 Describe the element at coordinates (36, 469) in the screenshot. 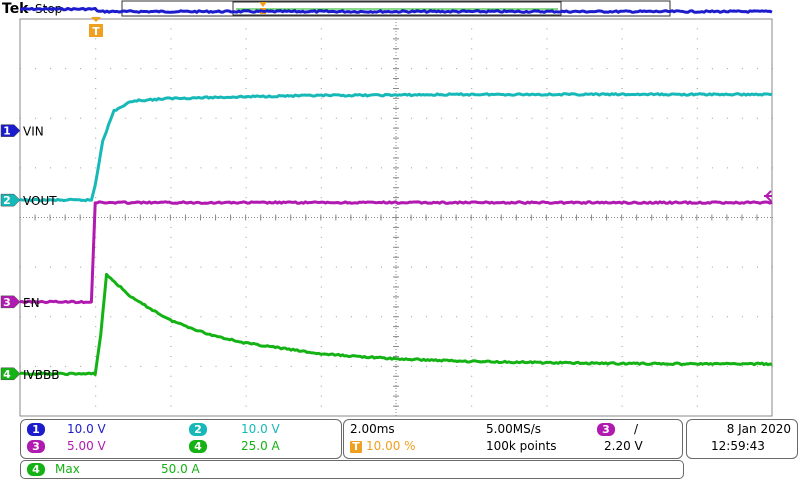

I see `measurement-channel-badge: 4` at that location.